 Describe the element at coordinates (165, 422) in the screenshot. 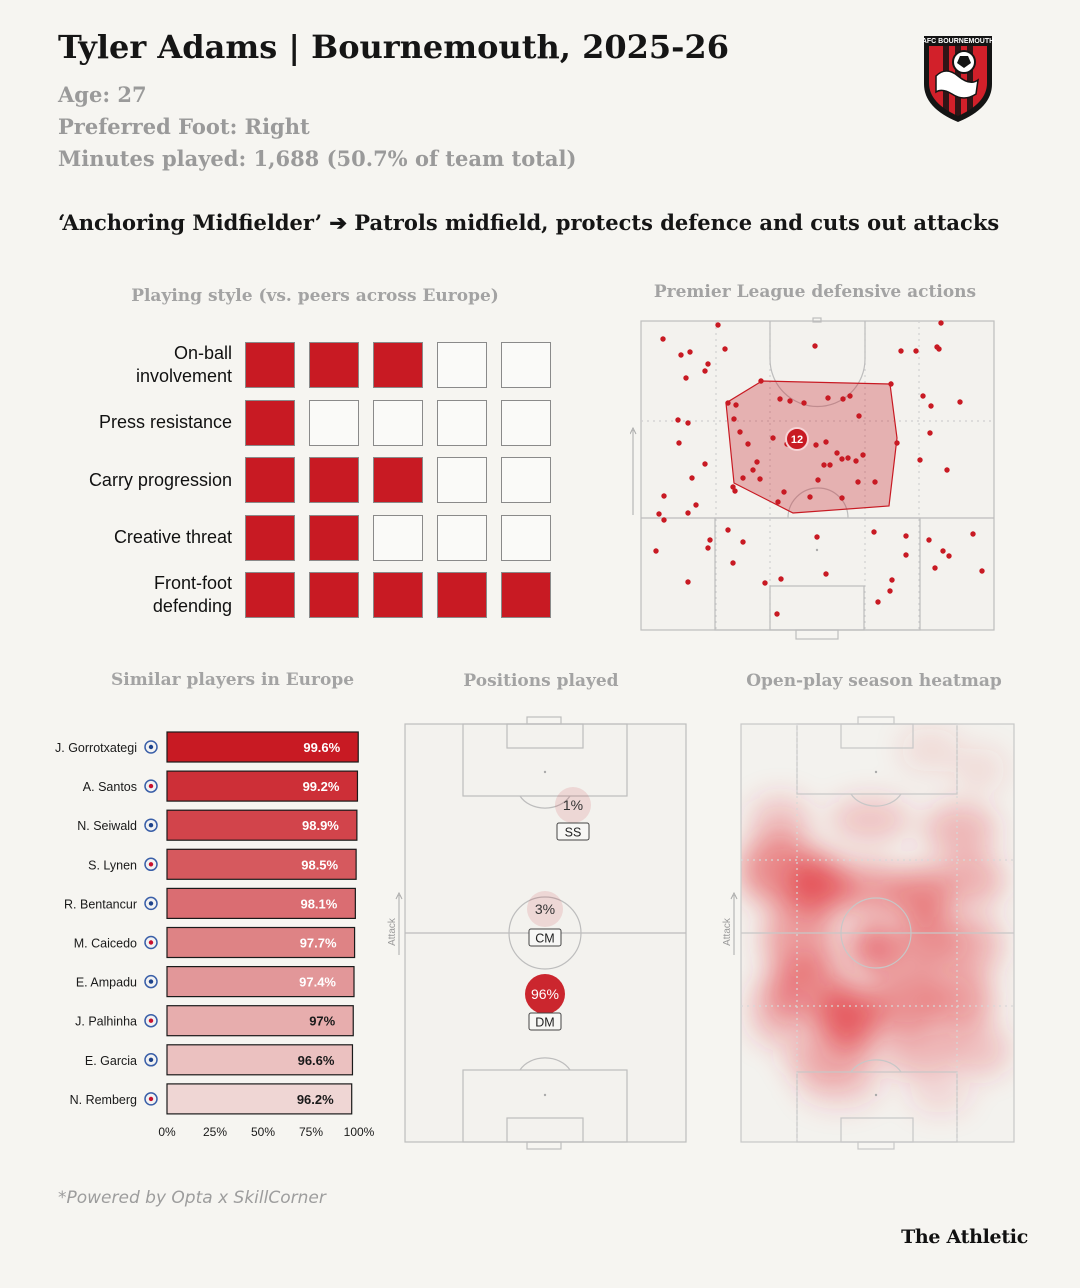

I see `style-row-label: Press resistance` at that location.